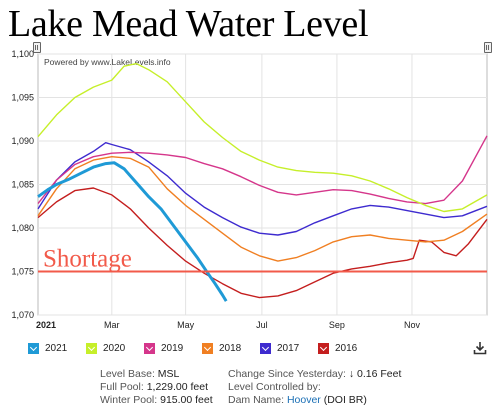  Describe the element at coordinates (112, 325) in the screenshot. I see `x-tick-label: Mar` at that location.